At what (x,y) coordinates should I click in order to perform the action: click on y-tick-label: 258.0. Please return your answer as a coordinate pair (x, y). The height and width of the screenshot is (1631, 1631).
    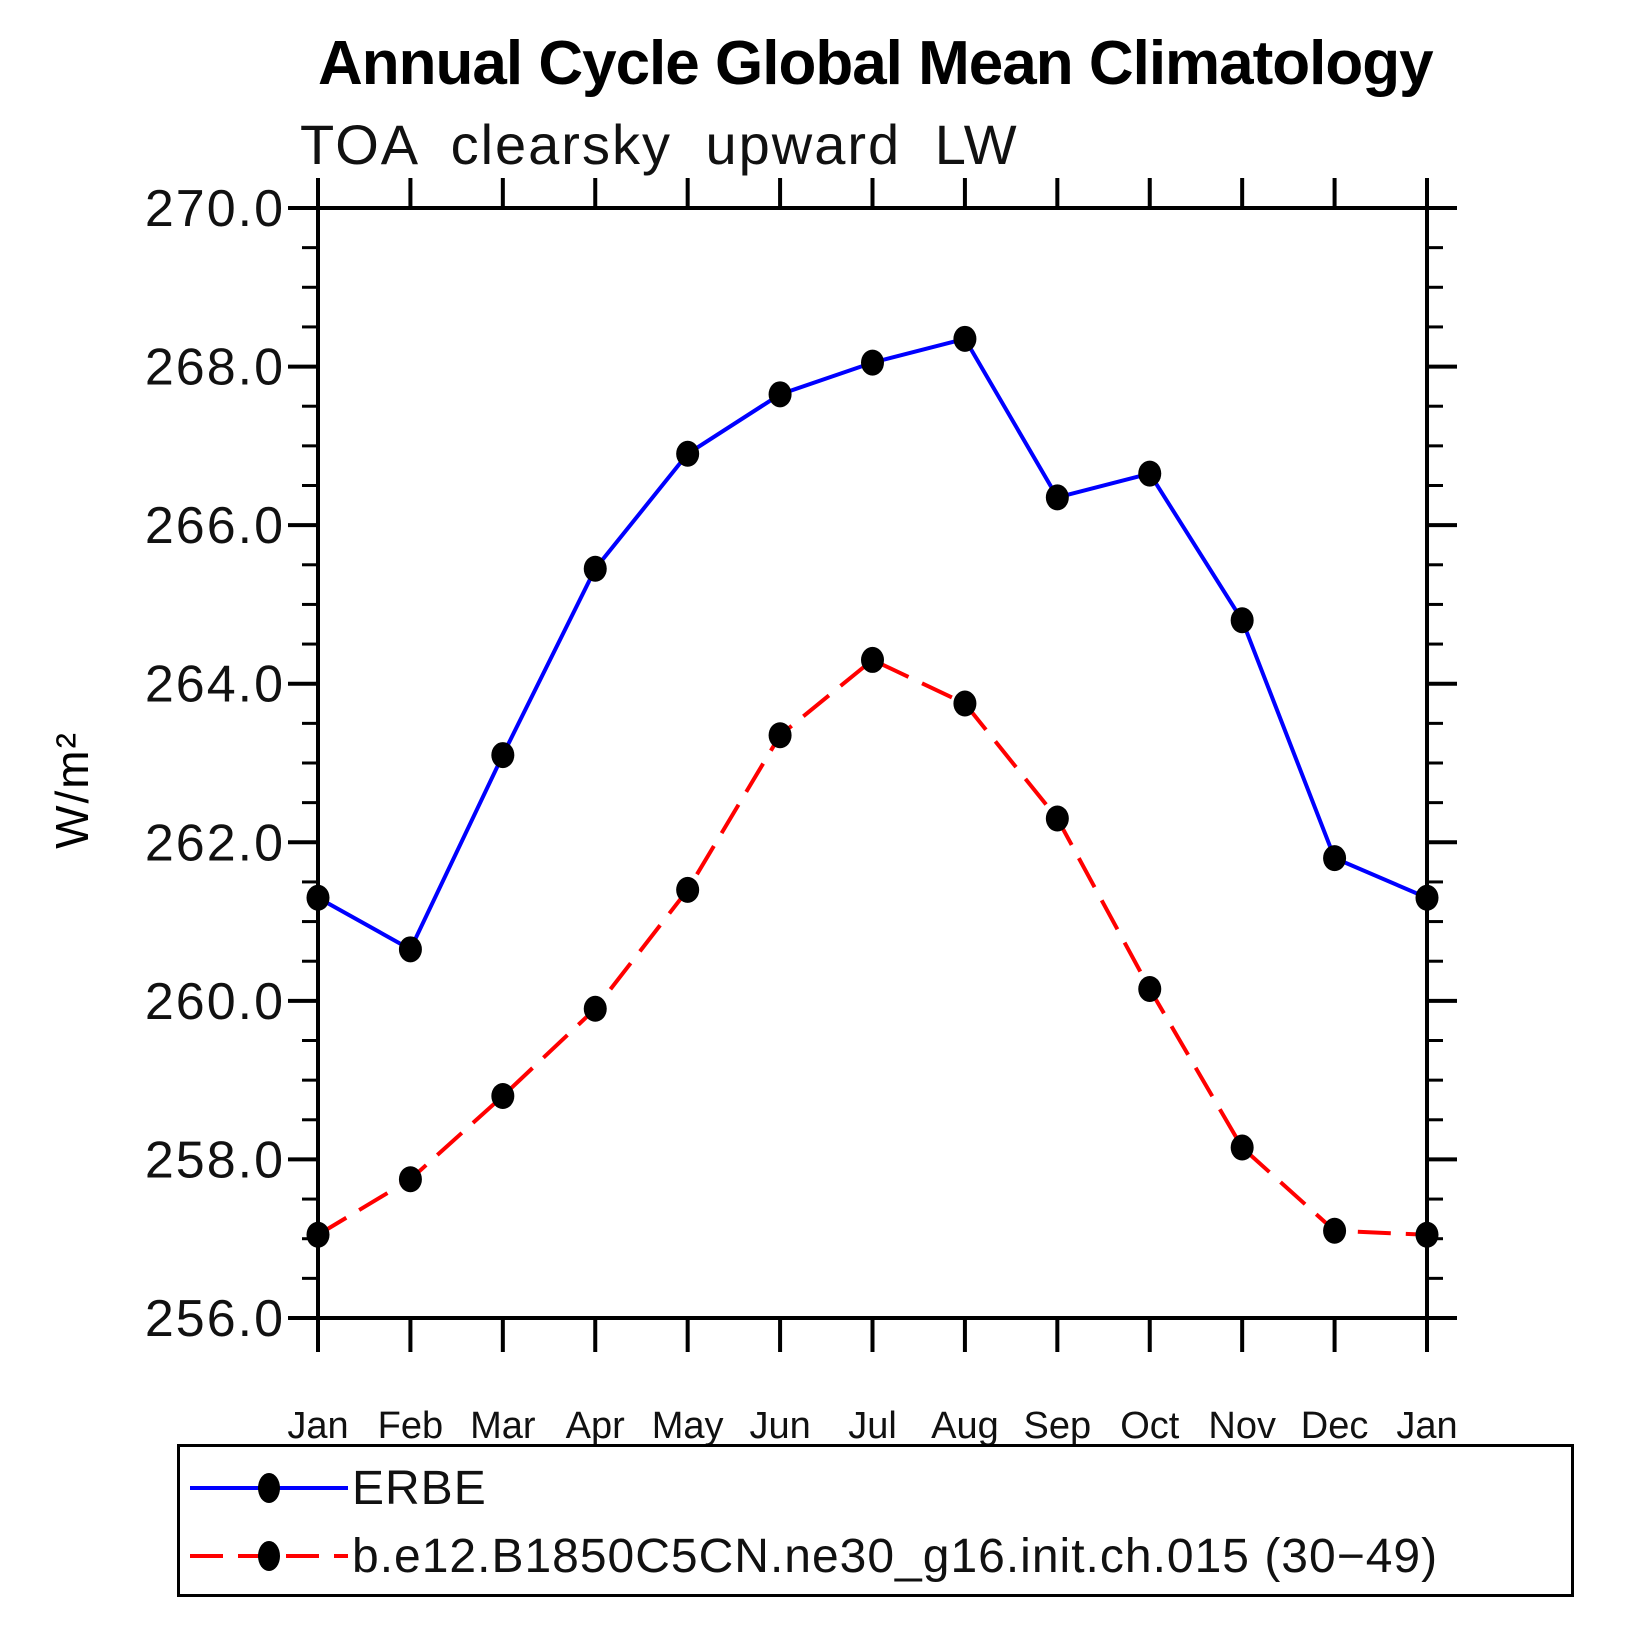
    Looking at the image, I should click on (215, 1160).